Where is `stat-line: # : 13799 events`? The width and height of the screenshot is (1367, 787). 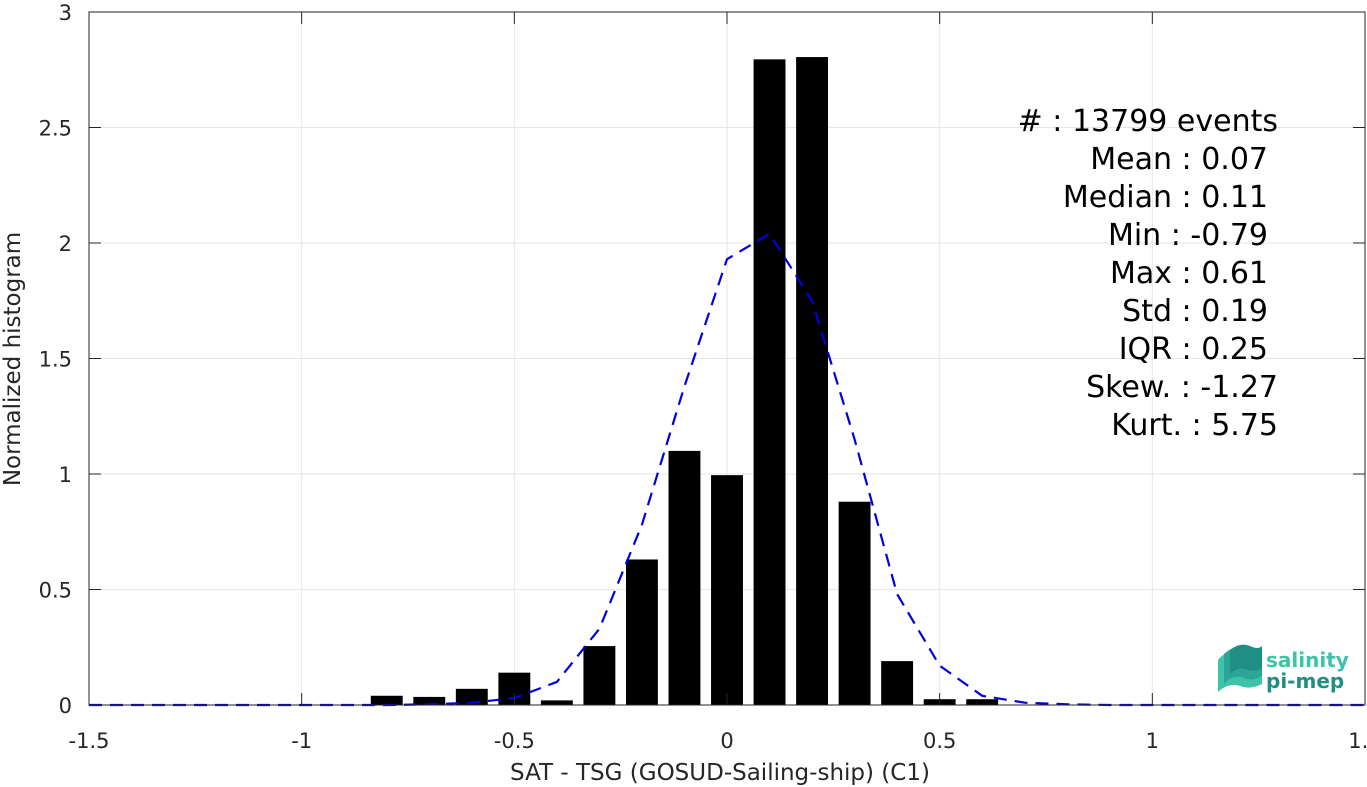 stat-line: # : 13799 events is located at coordinates (1148, 121).